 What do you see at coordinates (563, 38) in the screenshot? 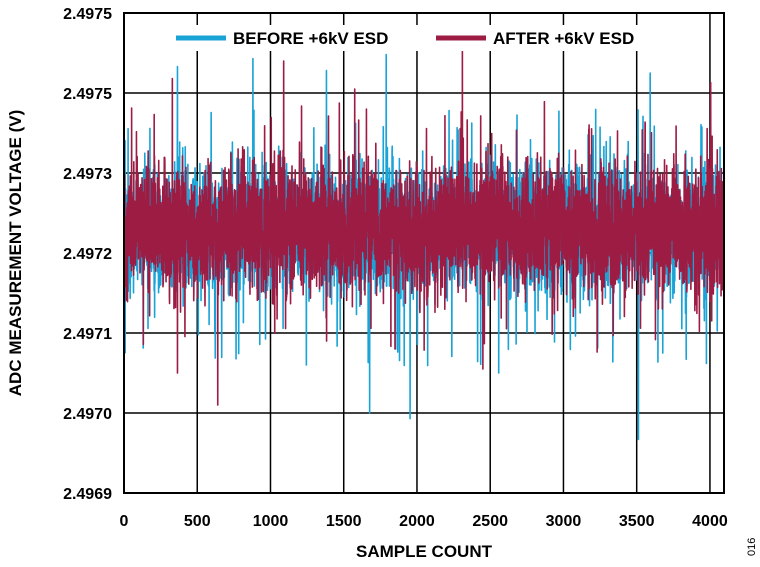
I see `legend-label-after: AFTER +6kV ESD` at bounding box center [563, 38].